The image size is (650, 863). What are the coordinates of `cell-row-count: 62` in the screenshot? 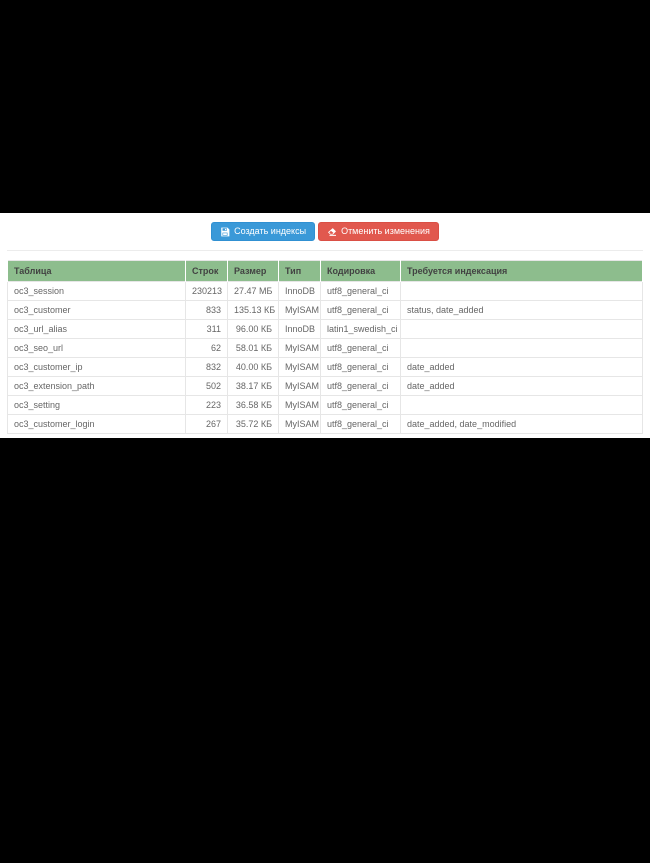 It's located at (206, 348).